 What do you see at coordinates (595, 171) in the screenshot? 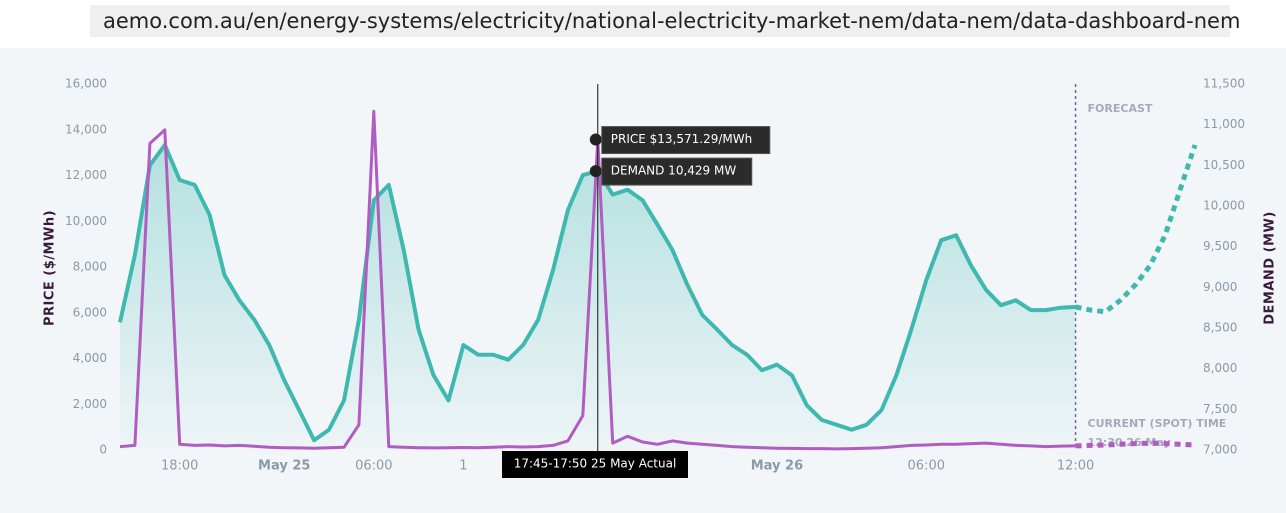
I see `demand-marker` at bounding box center [595, 171].